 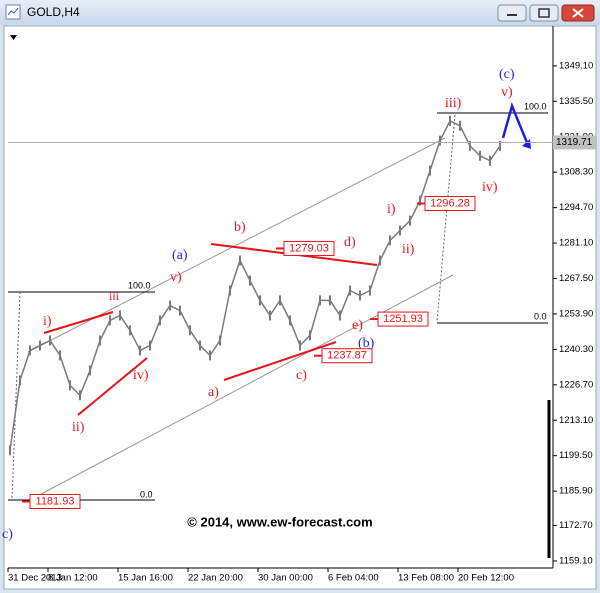 I want to click on price-tag-label: 1296.28, so click(x=450, y=203).